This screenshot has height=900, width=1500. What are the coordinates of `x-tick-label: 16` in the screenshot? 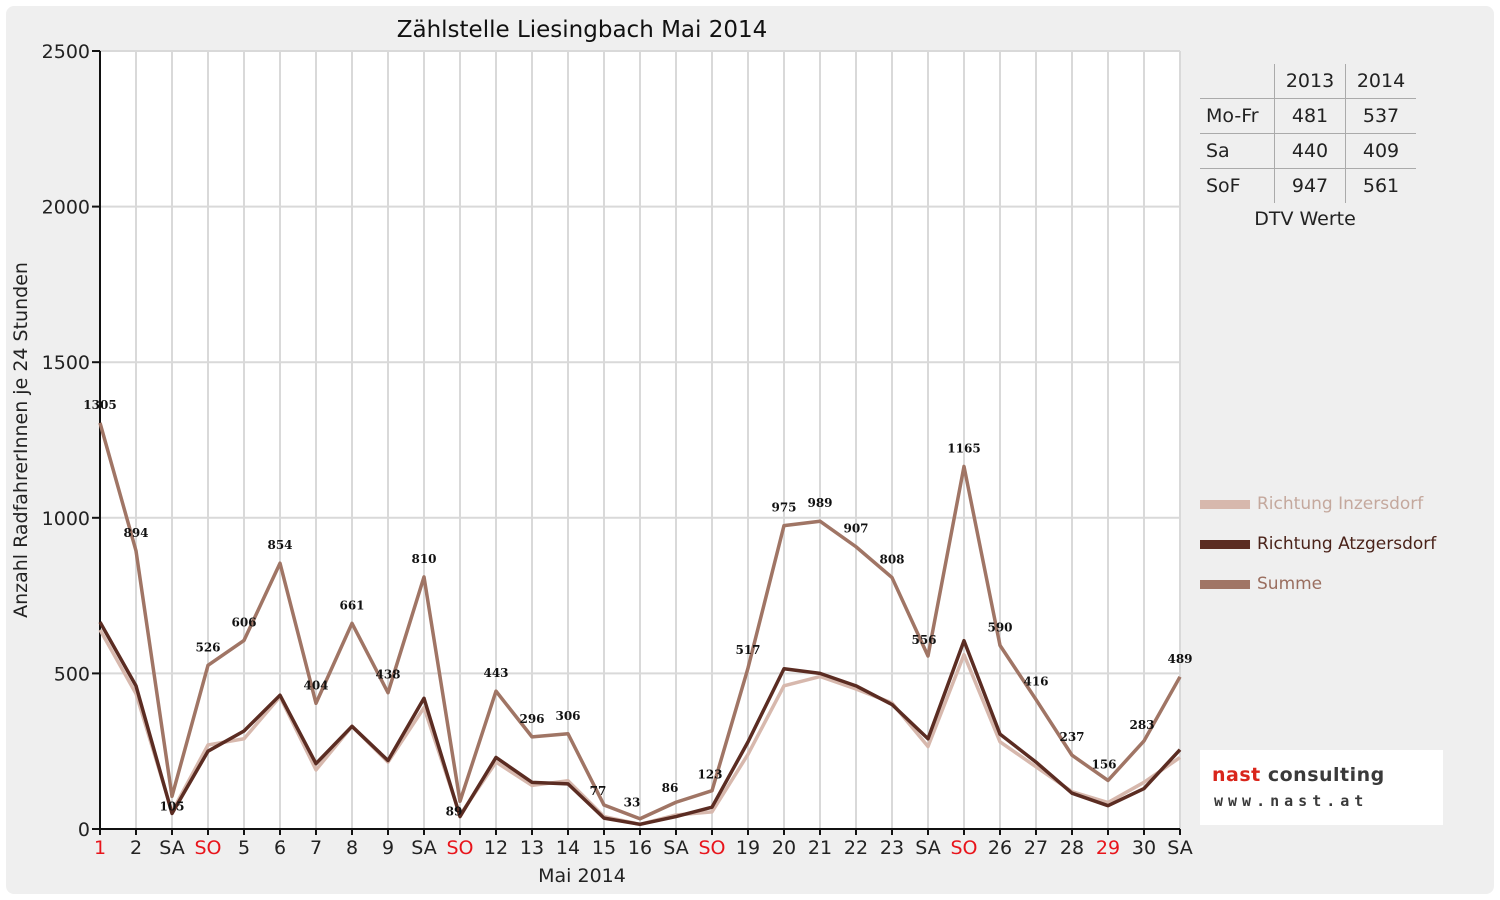 It's located at (640, 848).